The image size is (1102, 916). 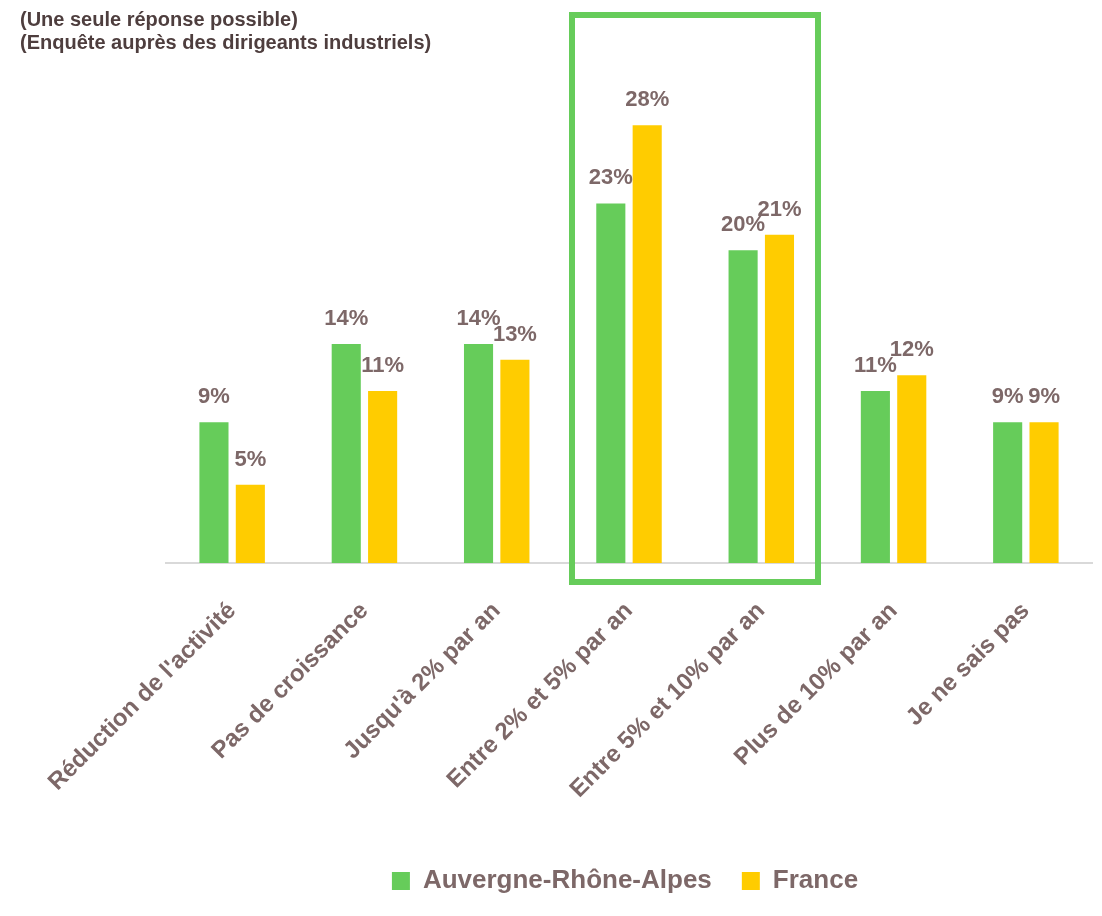 What do you see at coordinates (226, 42) in the screenshot?
I see `chart-subtitle: (Enquête auprès des dirigeants industriels)` at bounding box center [226, 42].